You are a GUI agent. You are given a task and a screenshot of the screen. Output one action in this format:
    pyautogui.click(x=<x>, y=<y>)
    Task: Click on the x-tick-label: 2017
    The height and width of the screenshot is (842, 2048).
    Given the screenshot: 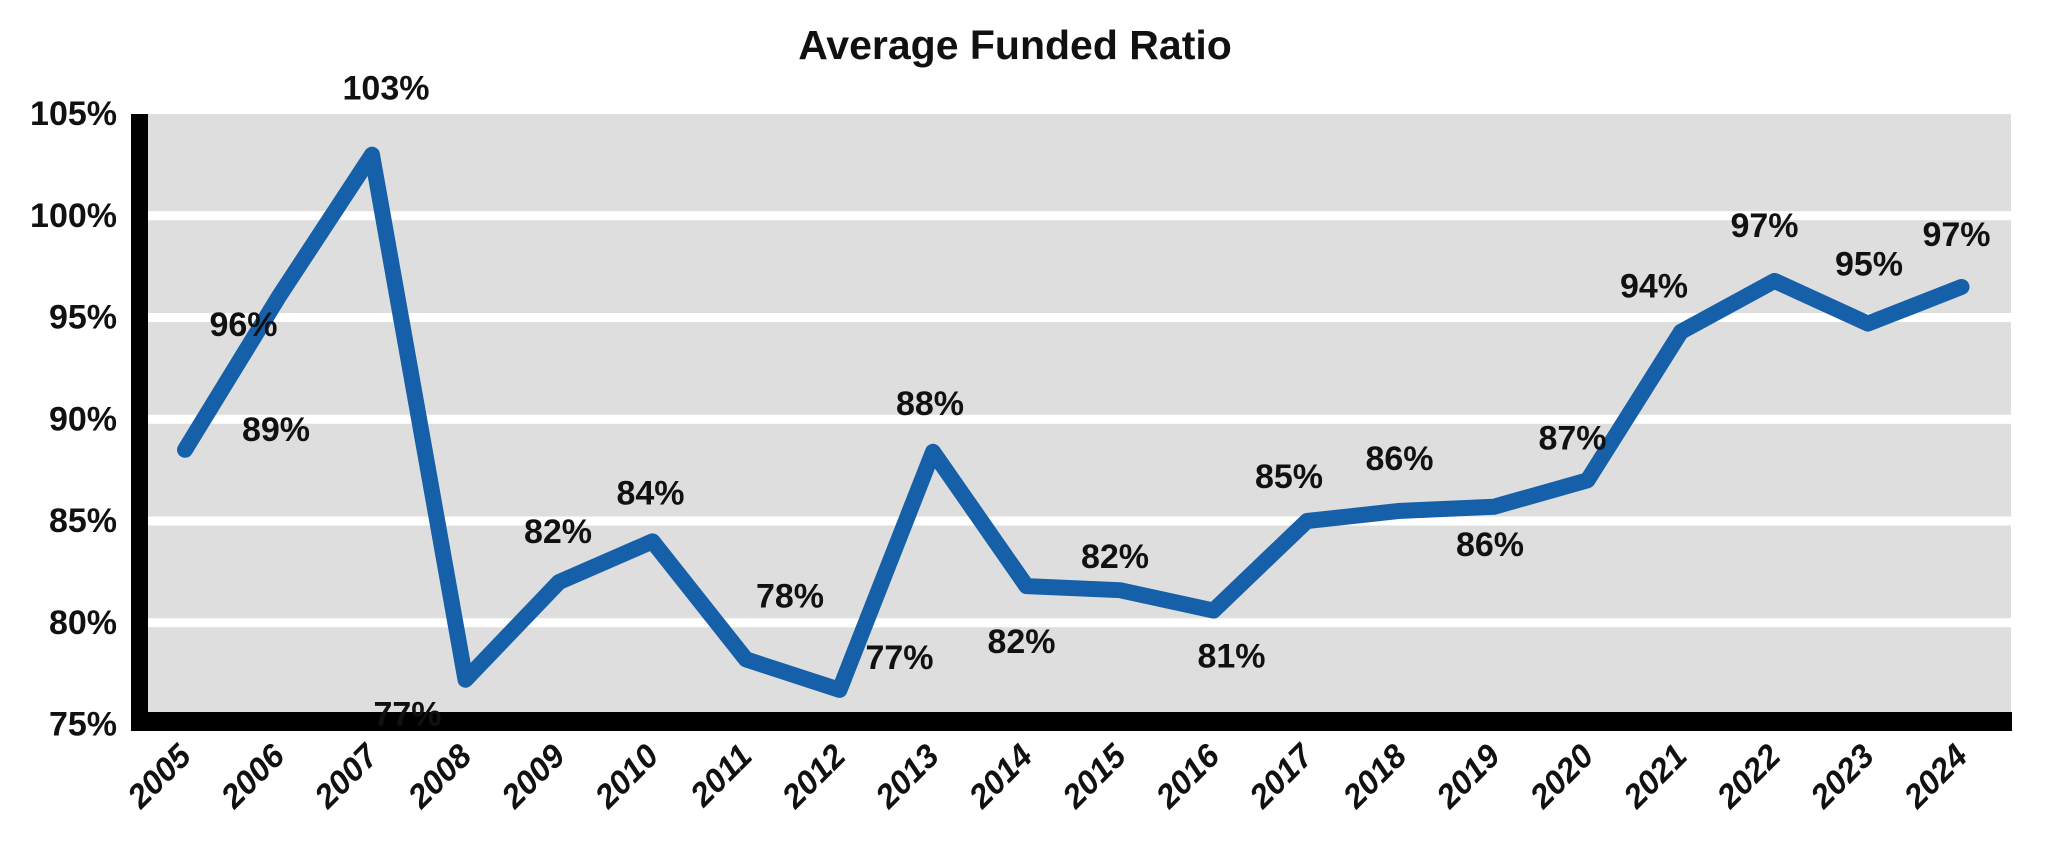 What is the action you would take?
    pyautogui.click(x=1281, y=776)
    